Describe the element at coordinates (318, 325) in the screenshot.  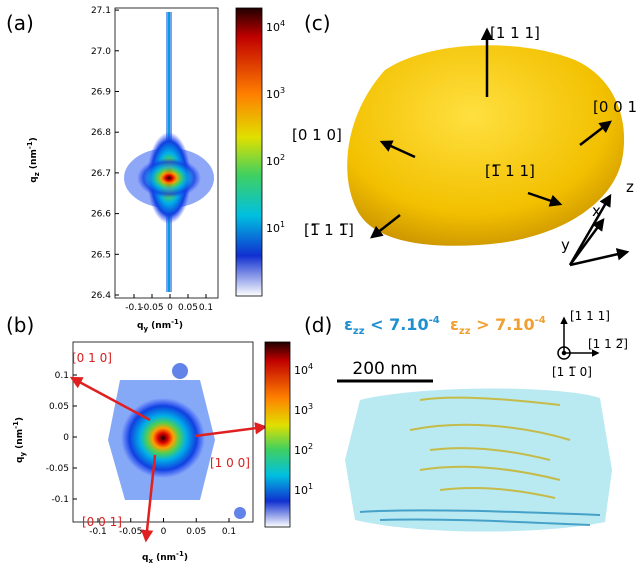
I see `panel-label: (d)` at that location.